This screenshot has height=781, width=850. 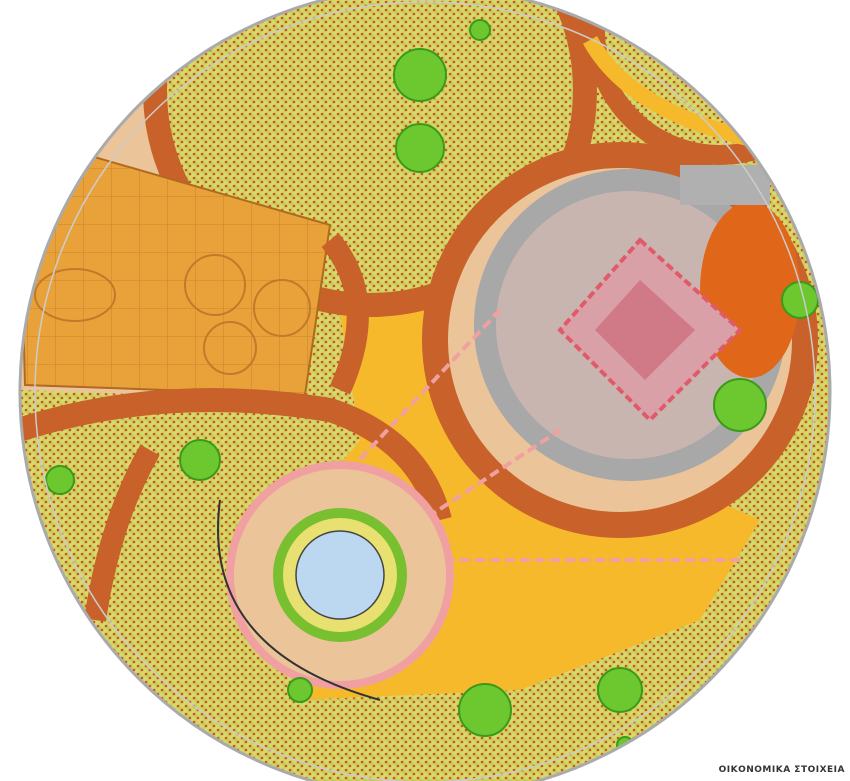 What do you see at coordinates (340, 575) in the screenshot?
I see `fountain` at bounding box center [340, 575].